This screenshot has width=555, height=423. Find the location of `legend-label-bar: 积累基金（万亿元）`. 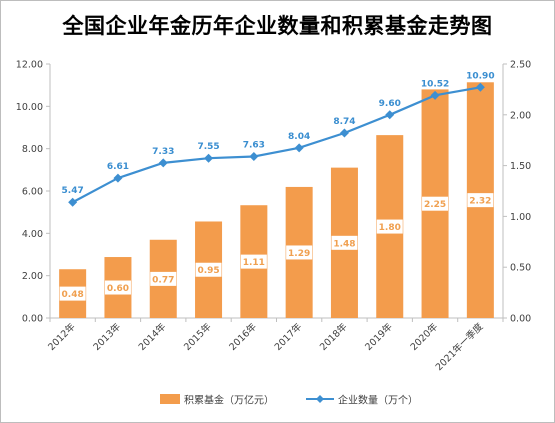

legend-label-bar: 积累基金（万亿元） is located at coordinates (229, 400).